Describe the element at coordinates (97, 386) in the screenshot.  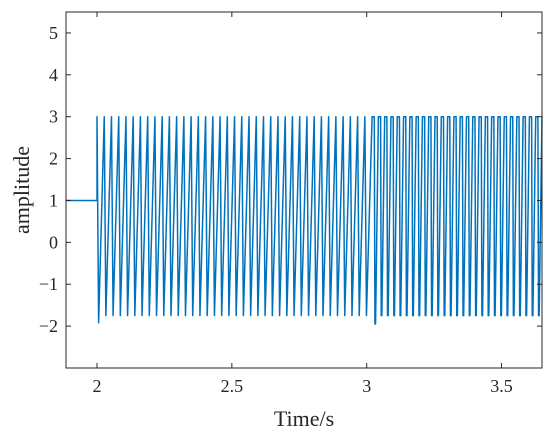
I see `x-tick-label: 2` at that location.